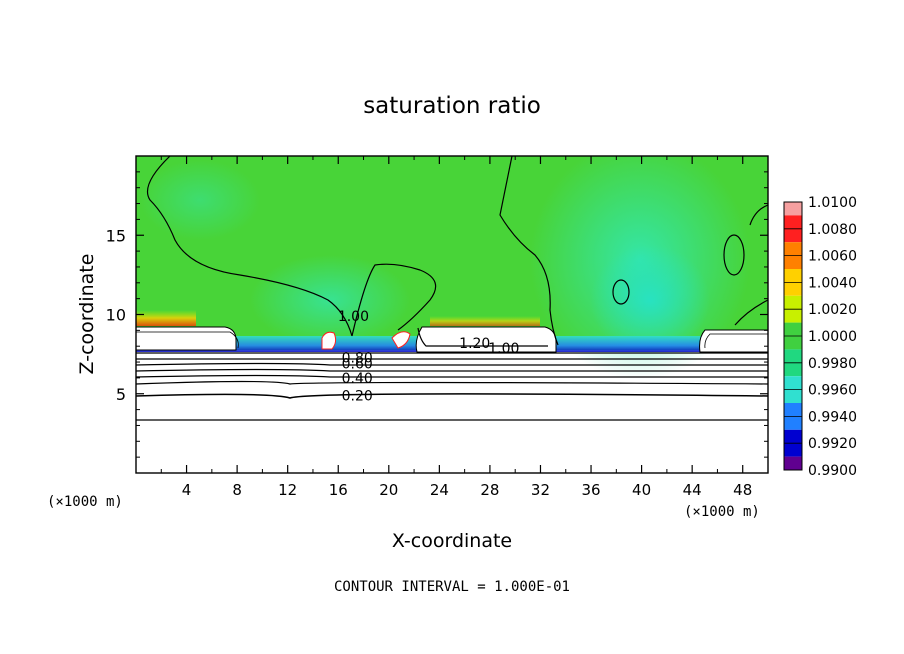  I want to click on colorbar-label: 1.0060, so click(832, 257).